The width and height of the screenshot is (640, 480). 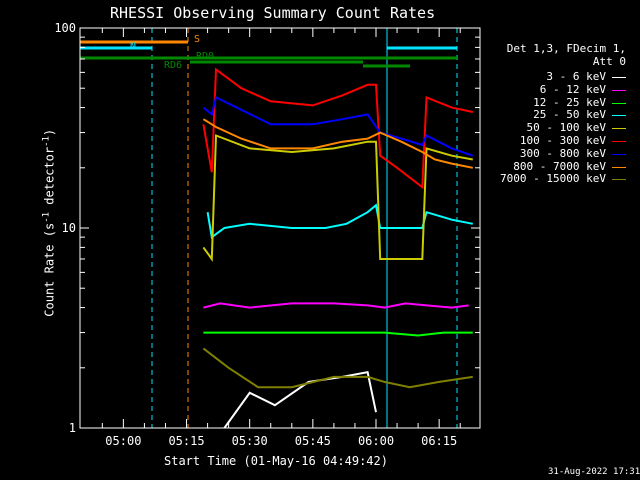 What do you see at coordinates (562, 140) in the screenshot?
I see `legend-entry-6: 100 - 300 keV` at bounding box center [562, 140].